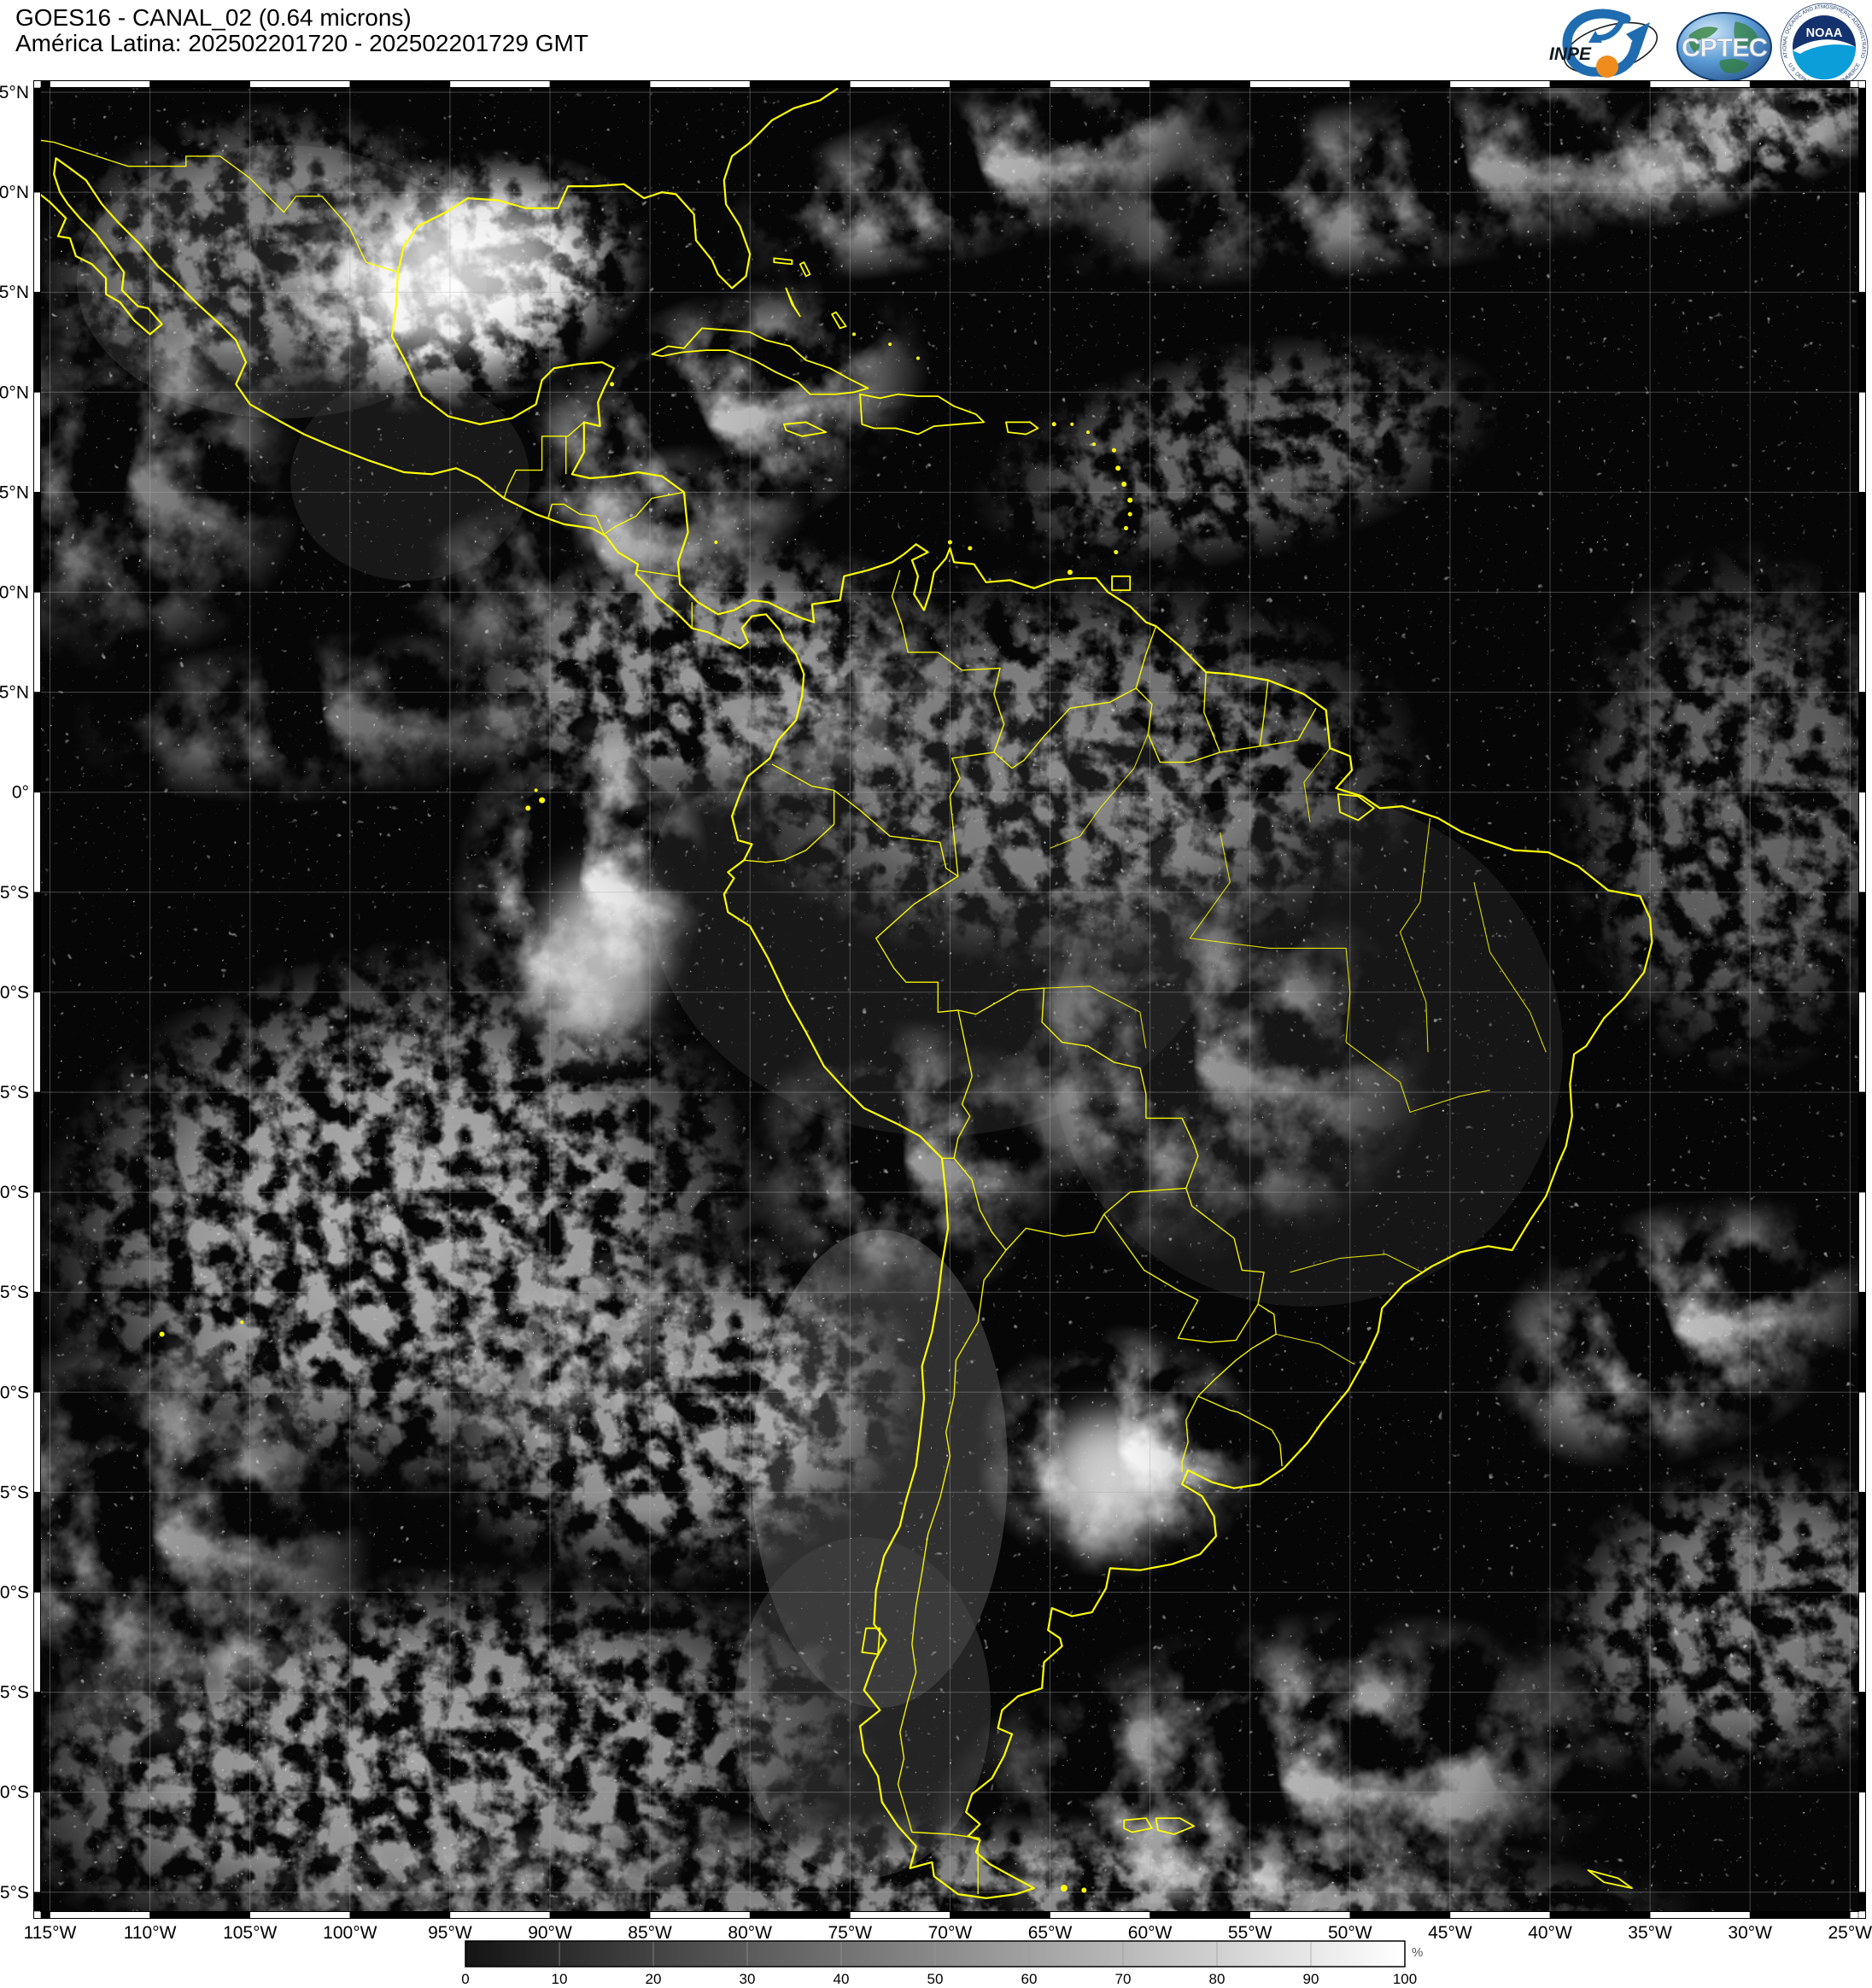 Image resolution: width=1872 pixels, height=1988 pixels. What do you see at coordinates (465, 1979) in the screenshot?
I see `colorbar-tick-label: 0` at bounding box center [465, 1979].